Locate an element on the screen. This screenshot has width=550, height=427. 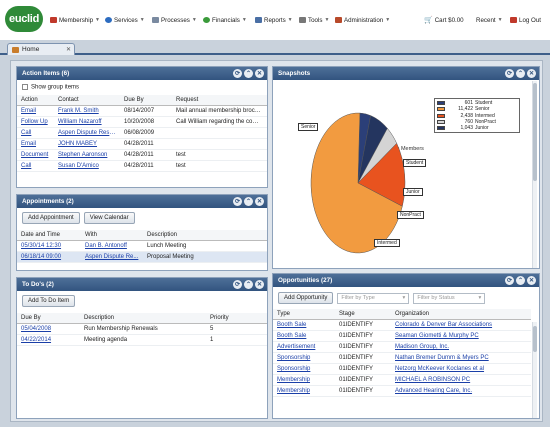
contact-link: Frank M. Smith is located at coordinates (87, 111).